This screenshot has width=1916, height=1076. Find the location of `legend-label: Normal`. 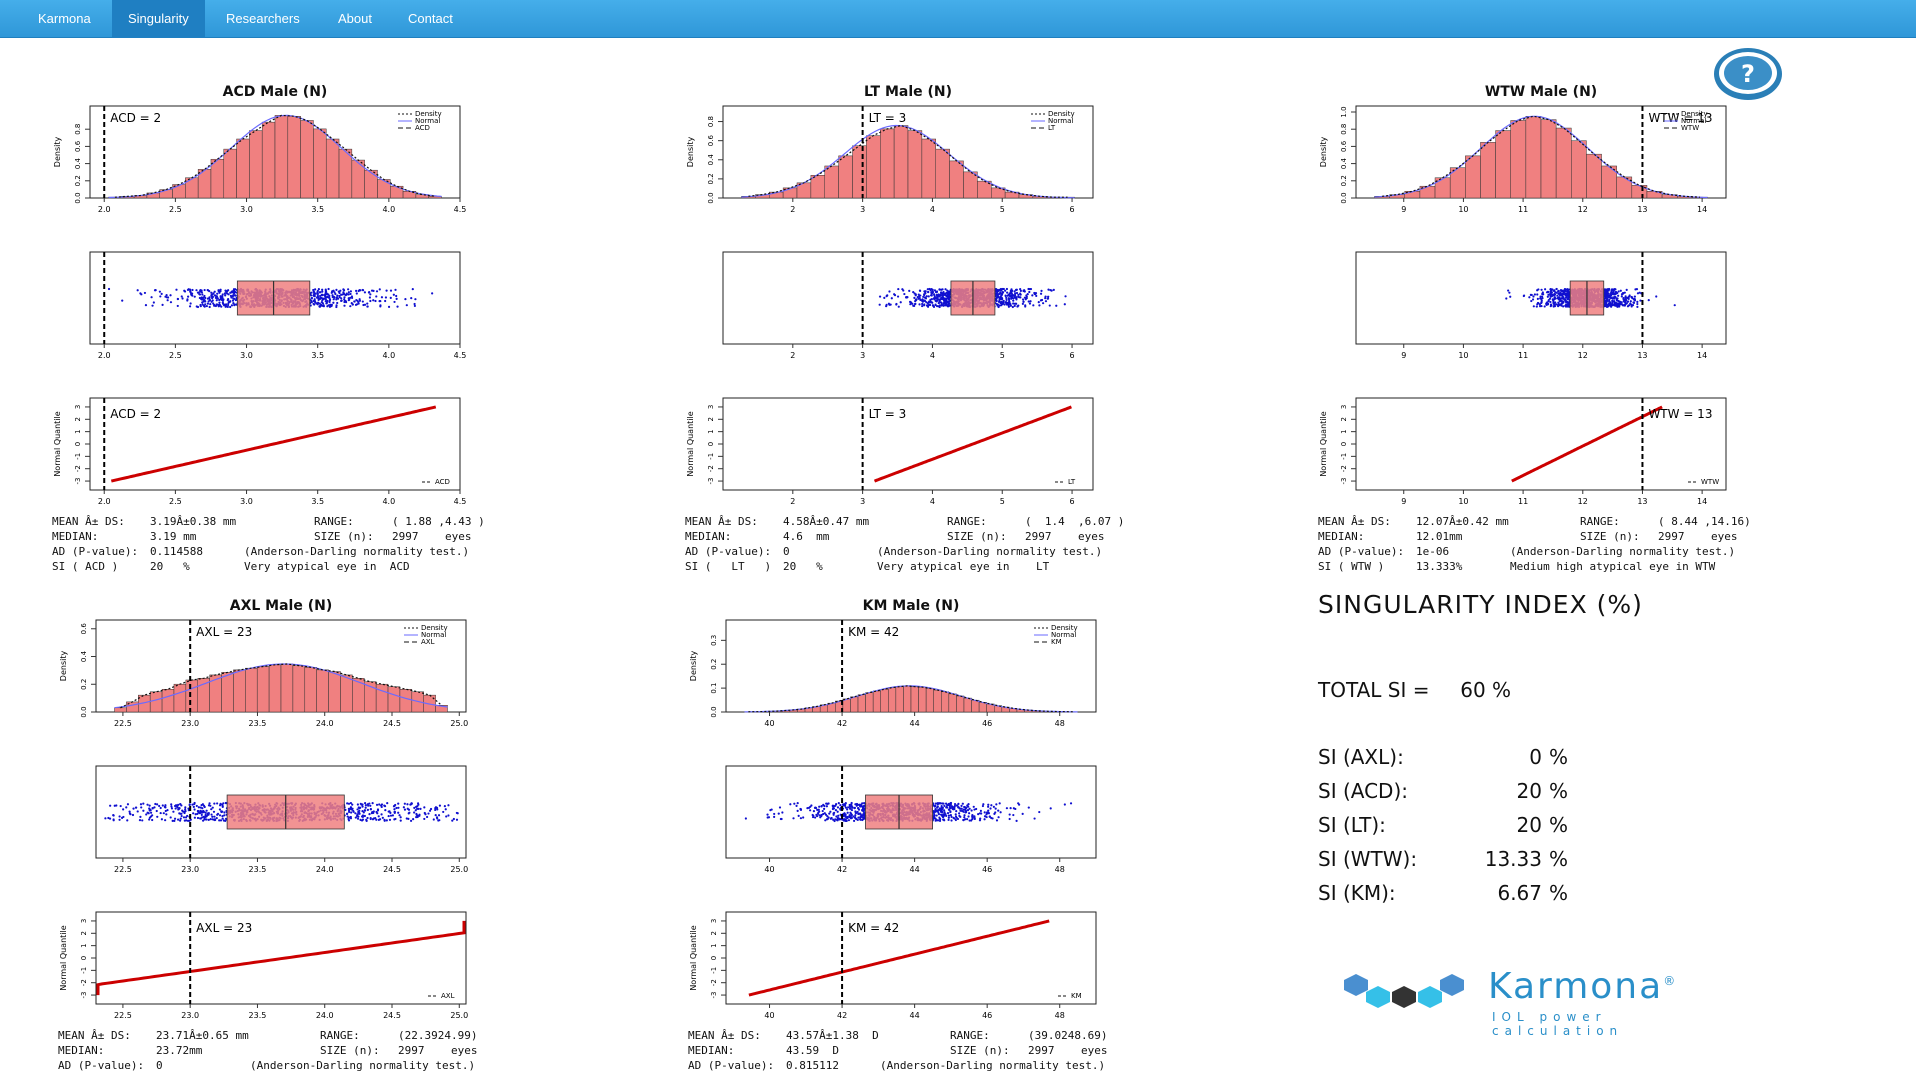

legend-label: Normal is located at coordinates (427, 121).